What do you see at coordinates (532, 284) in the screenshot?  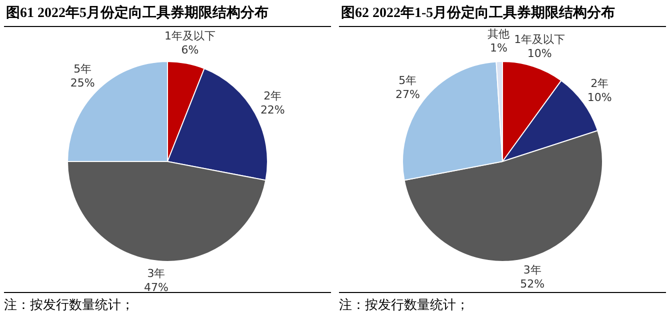 I see `data-label: 52%` at bounding box center [532, 284].